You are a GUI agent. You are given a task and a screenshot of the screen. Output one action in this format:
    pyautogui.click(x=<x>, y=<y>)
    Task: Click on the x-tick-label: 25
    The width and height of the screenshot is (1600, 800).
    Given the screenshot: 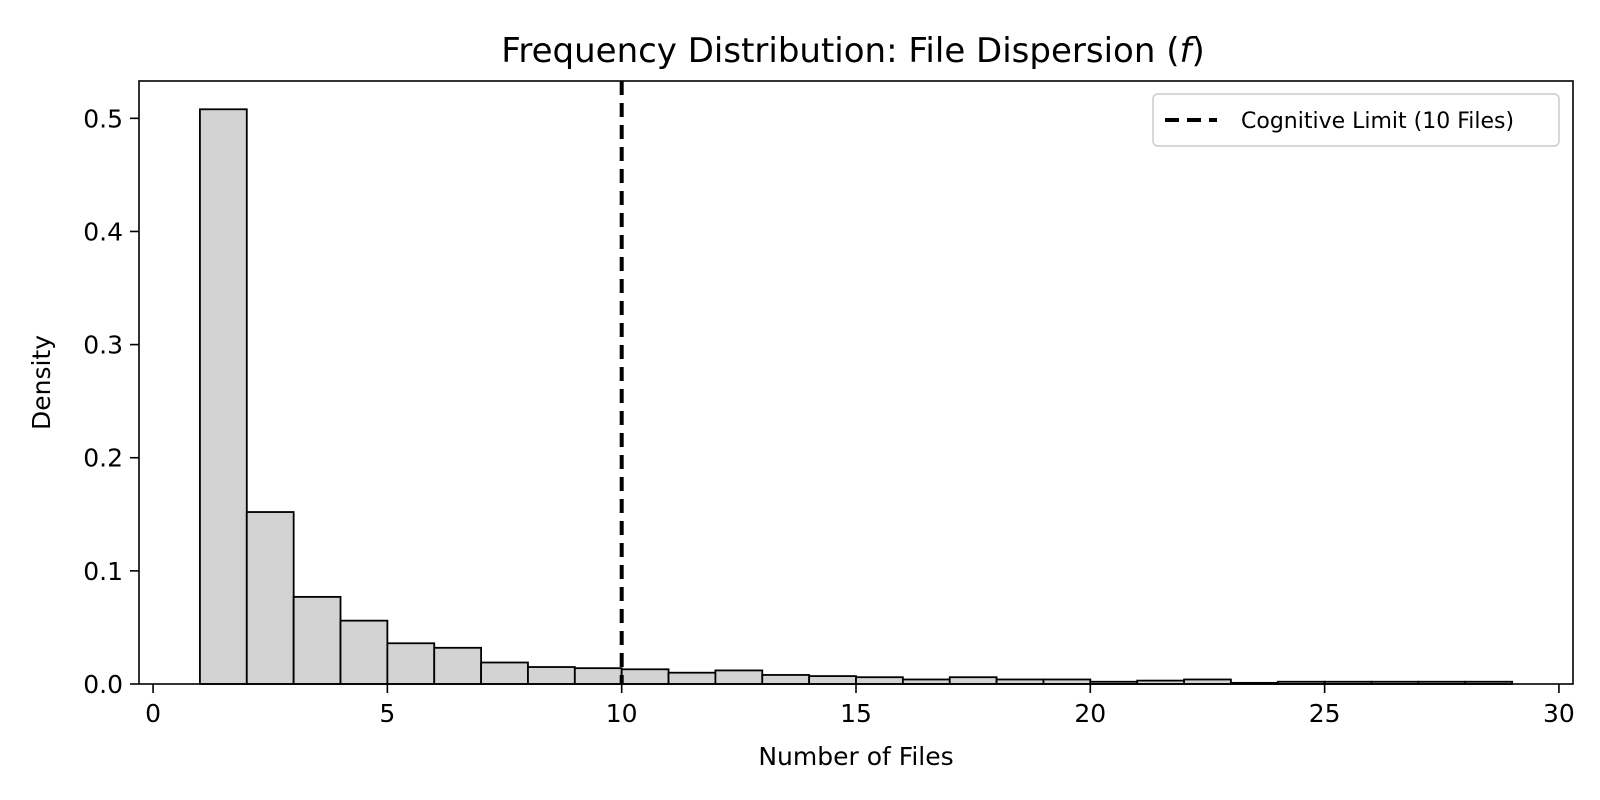 What is the action you would take?
    pyautogui.click(x=1325, y=713)
    